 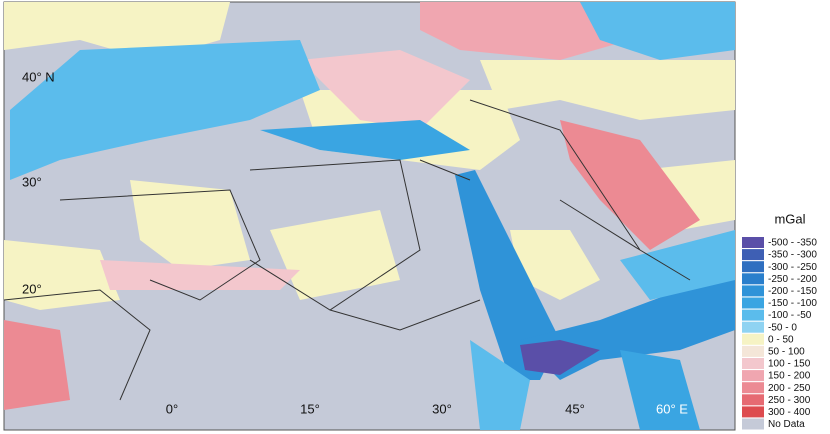 What do you see at coordinates (575, 408) in the screenshot?
I see `longitude-label: 45°` at bounding box center [575, 408].